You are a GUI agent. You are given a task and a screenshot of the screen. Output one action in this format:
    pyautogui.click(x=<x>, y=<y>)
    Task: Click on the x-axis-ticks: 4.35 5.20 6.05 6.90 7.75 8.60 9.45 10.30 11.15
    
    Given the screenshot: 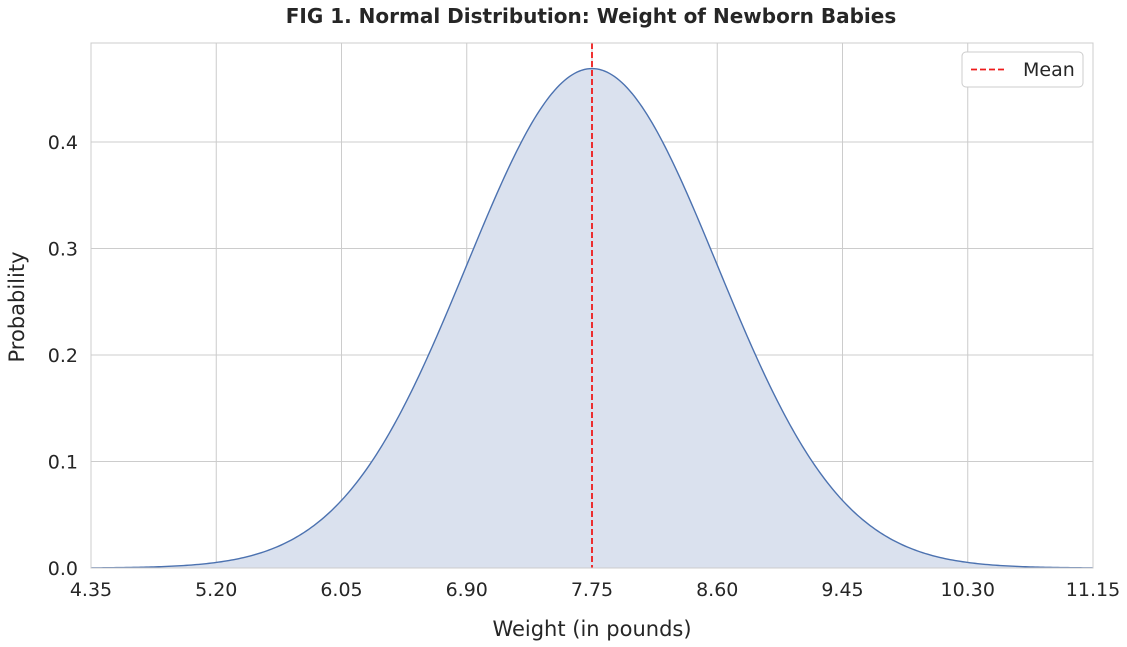 What is the action you would take?
    pyautogui.click(x=595, y=590)
    